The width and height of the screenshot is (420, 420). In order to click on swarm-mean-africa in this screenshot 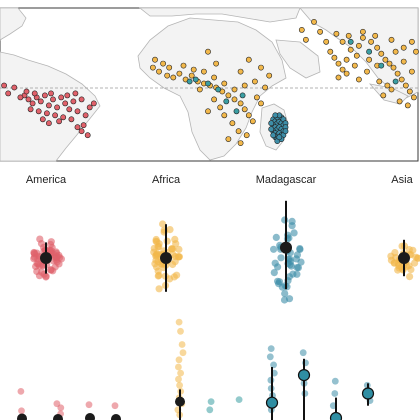, I will do `click(166, 258)`.